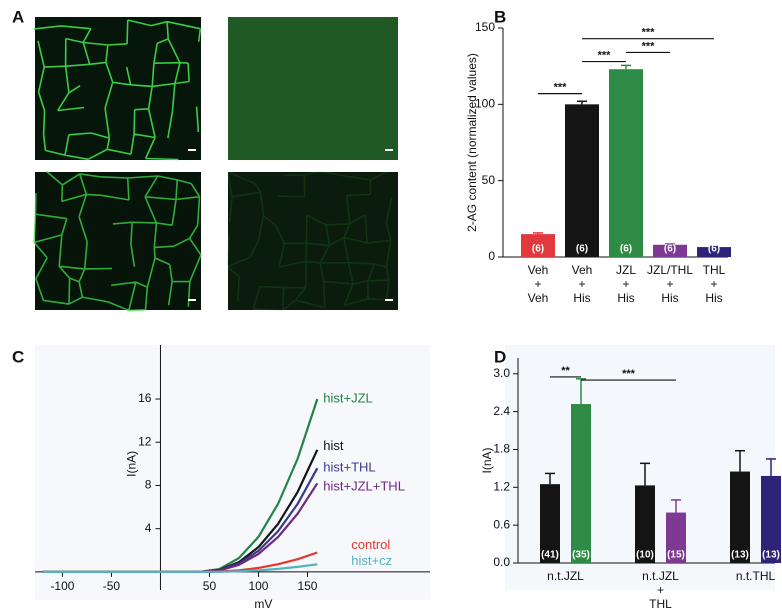 The height and width of the screenshot is (613, 782). Describe the element at coordinates (112, 586) in the screenshot. I see `x-tick-label: -50` at that location.